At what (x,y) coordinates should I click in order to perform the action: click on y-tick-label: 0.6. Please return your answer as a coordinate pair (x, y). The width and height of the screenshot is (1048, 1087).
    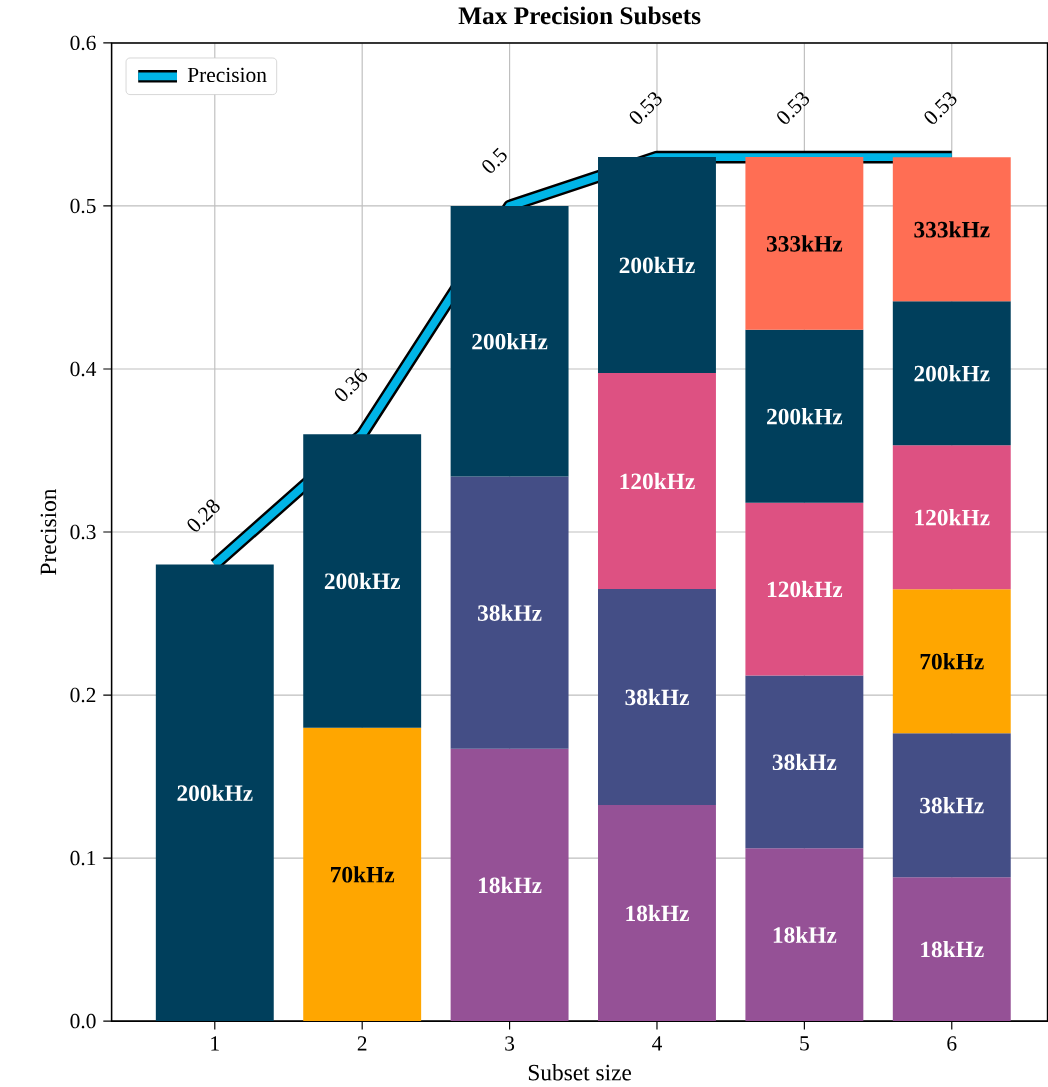
    Looking at the image, I should click on (83, 43).